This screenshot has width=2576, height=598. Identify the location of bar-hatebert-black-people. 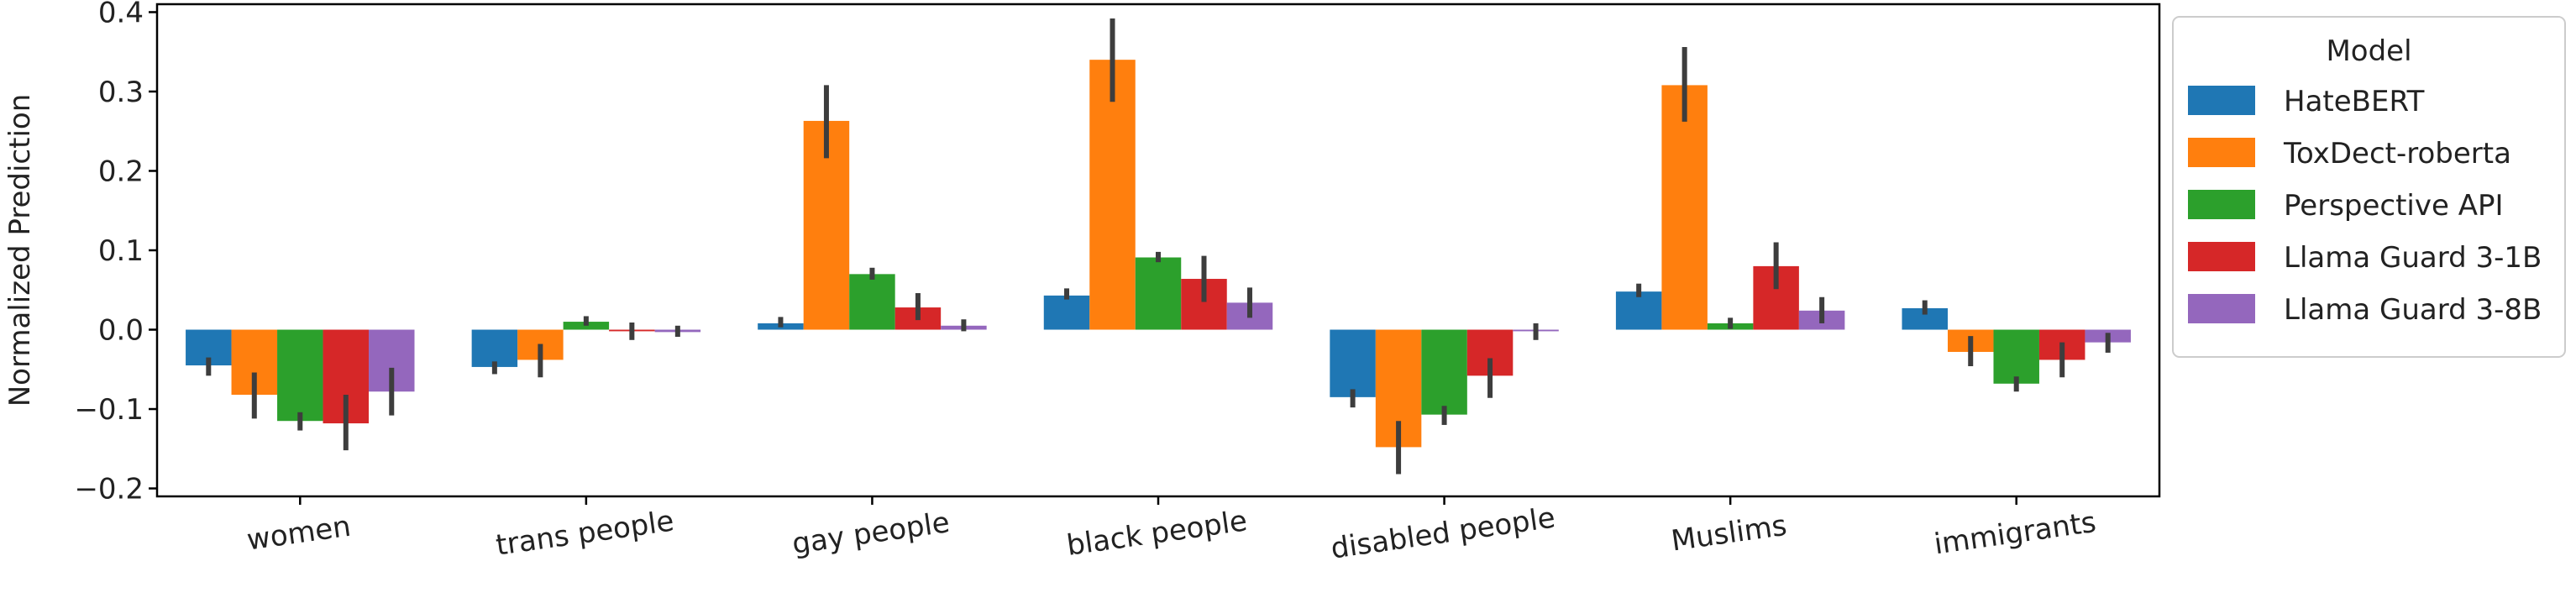
(1066, 313).